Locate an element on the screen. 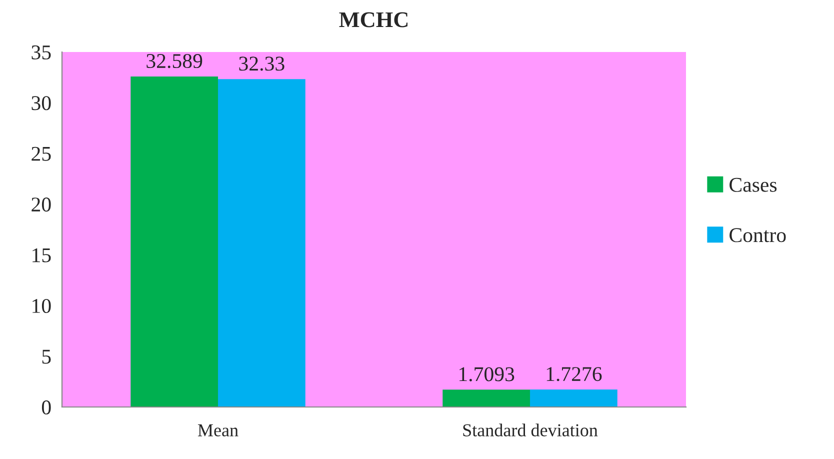  y-tick-label: 0 is located at coordinates (46, 407).